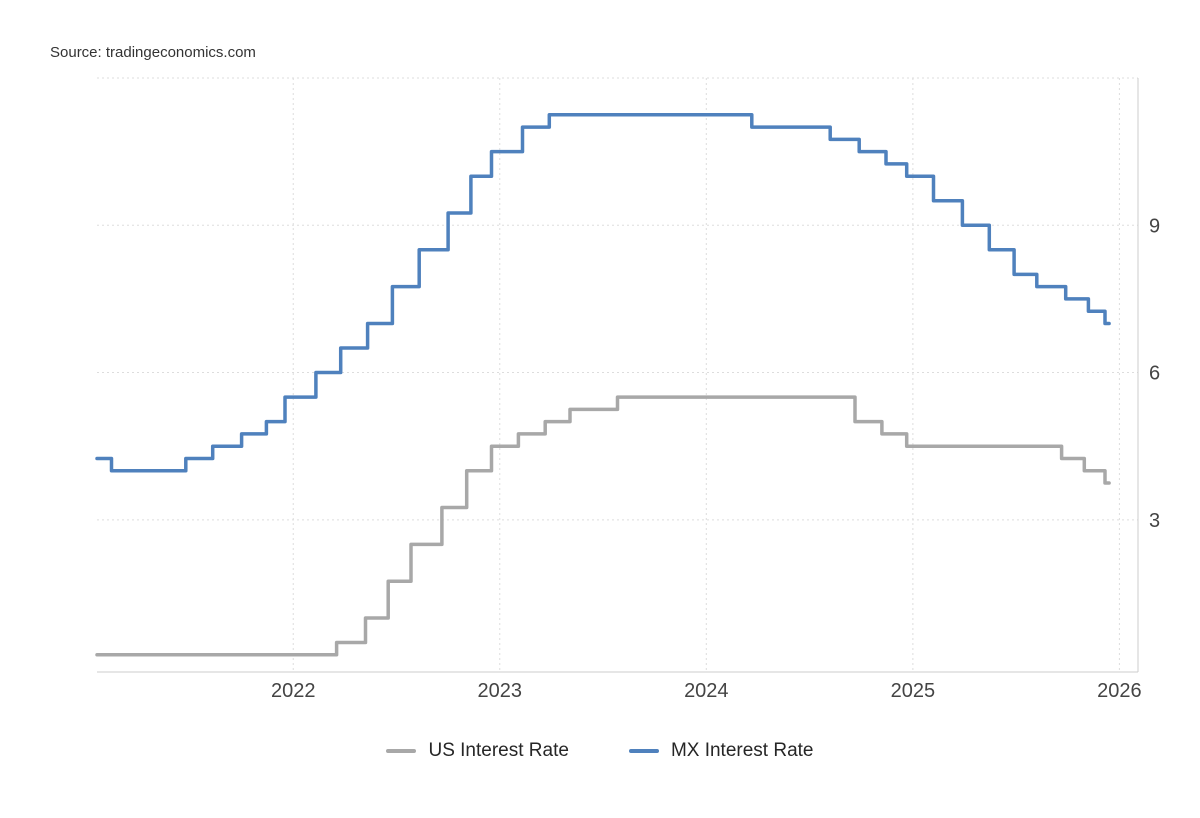 This screenshot has width=1200, height=818. I want to click on legend-item-us-interest-rate: US Interest Rate, so click(477, 751).